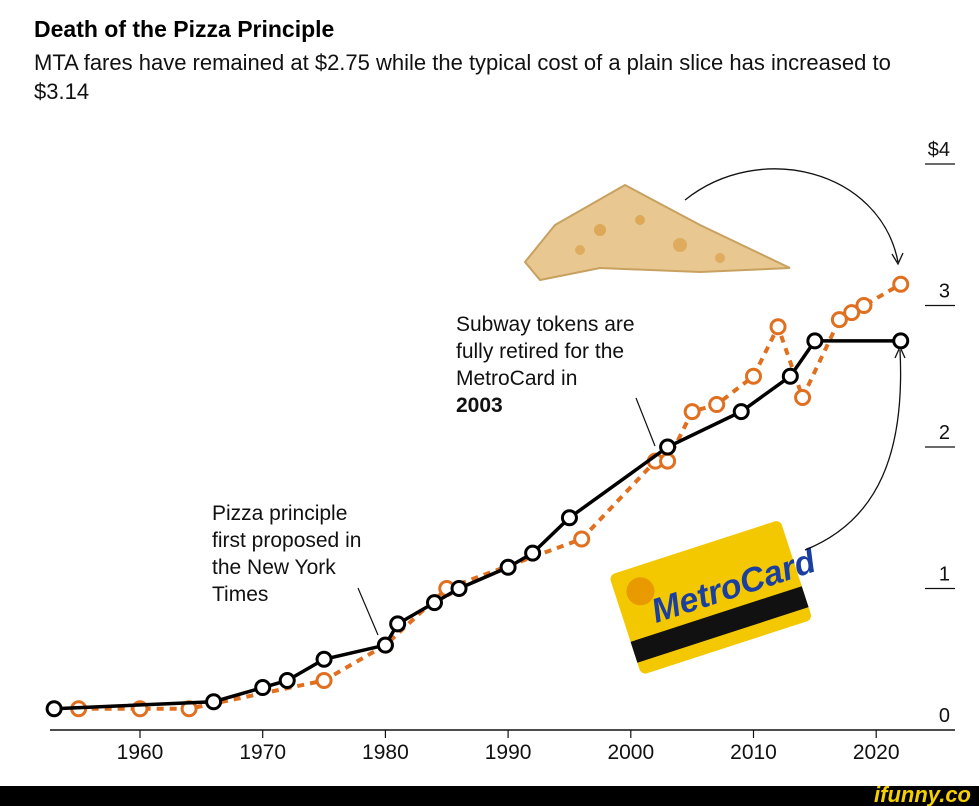 This screenshot has width=979, height=806. Describe the element at coordinates (657, 232) in the screenshot. I see `pizza-slice-image` at that location.